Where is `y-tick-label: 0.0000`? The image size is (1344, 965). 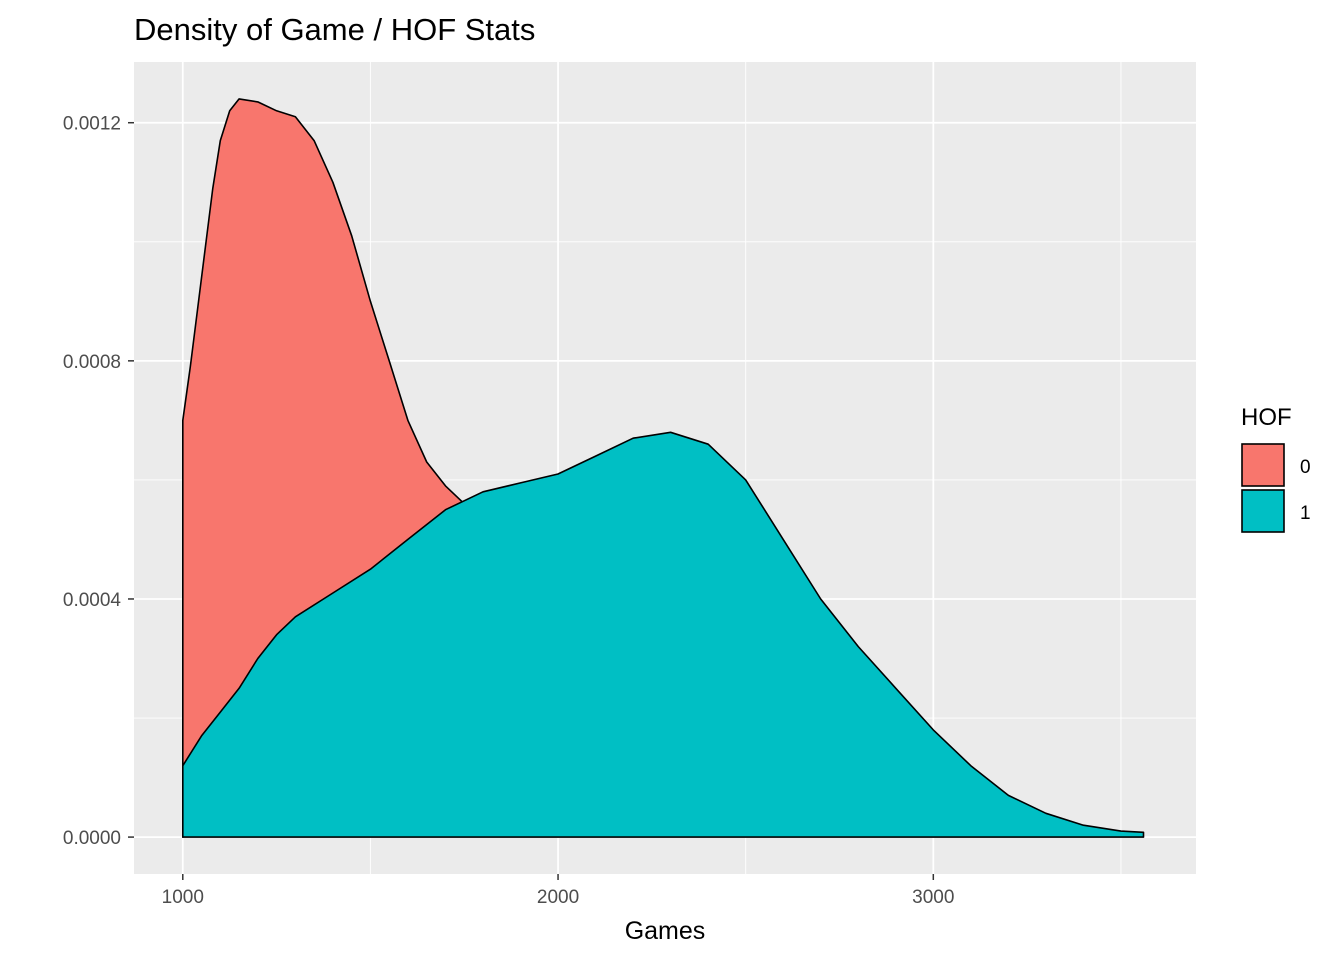 y-tick-label: 0.0000 is located at coordinates (92, 838).